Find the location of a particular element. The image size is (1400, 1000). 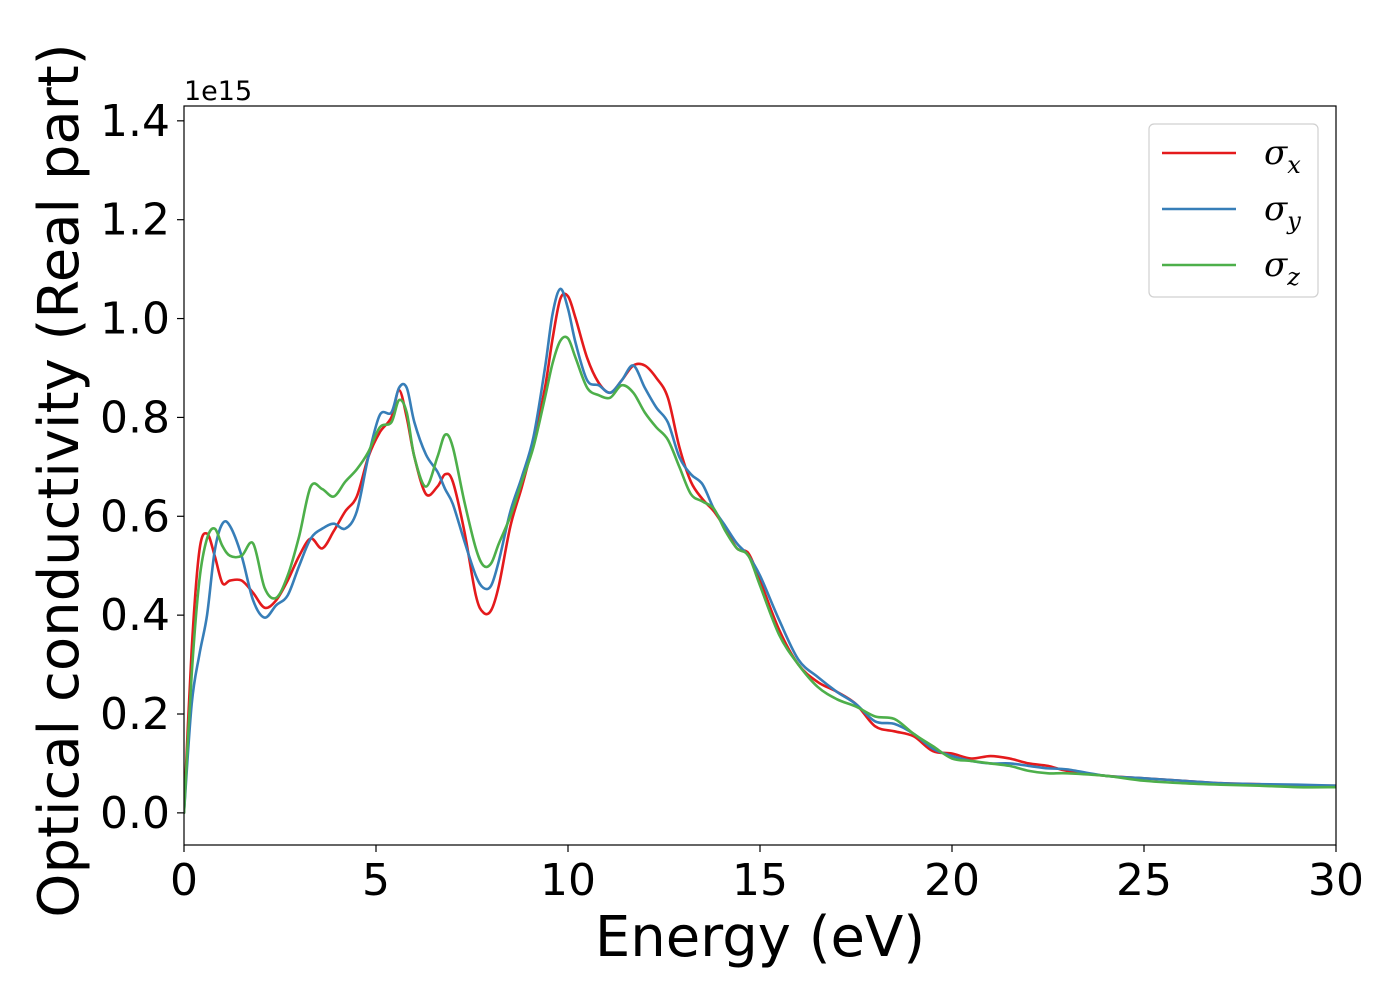

y-tick-label: 0.0 is located at coordinates (135, 813).